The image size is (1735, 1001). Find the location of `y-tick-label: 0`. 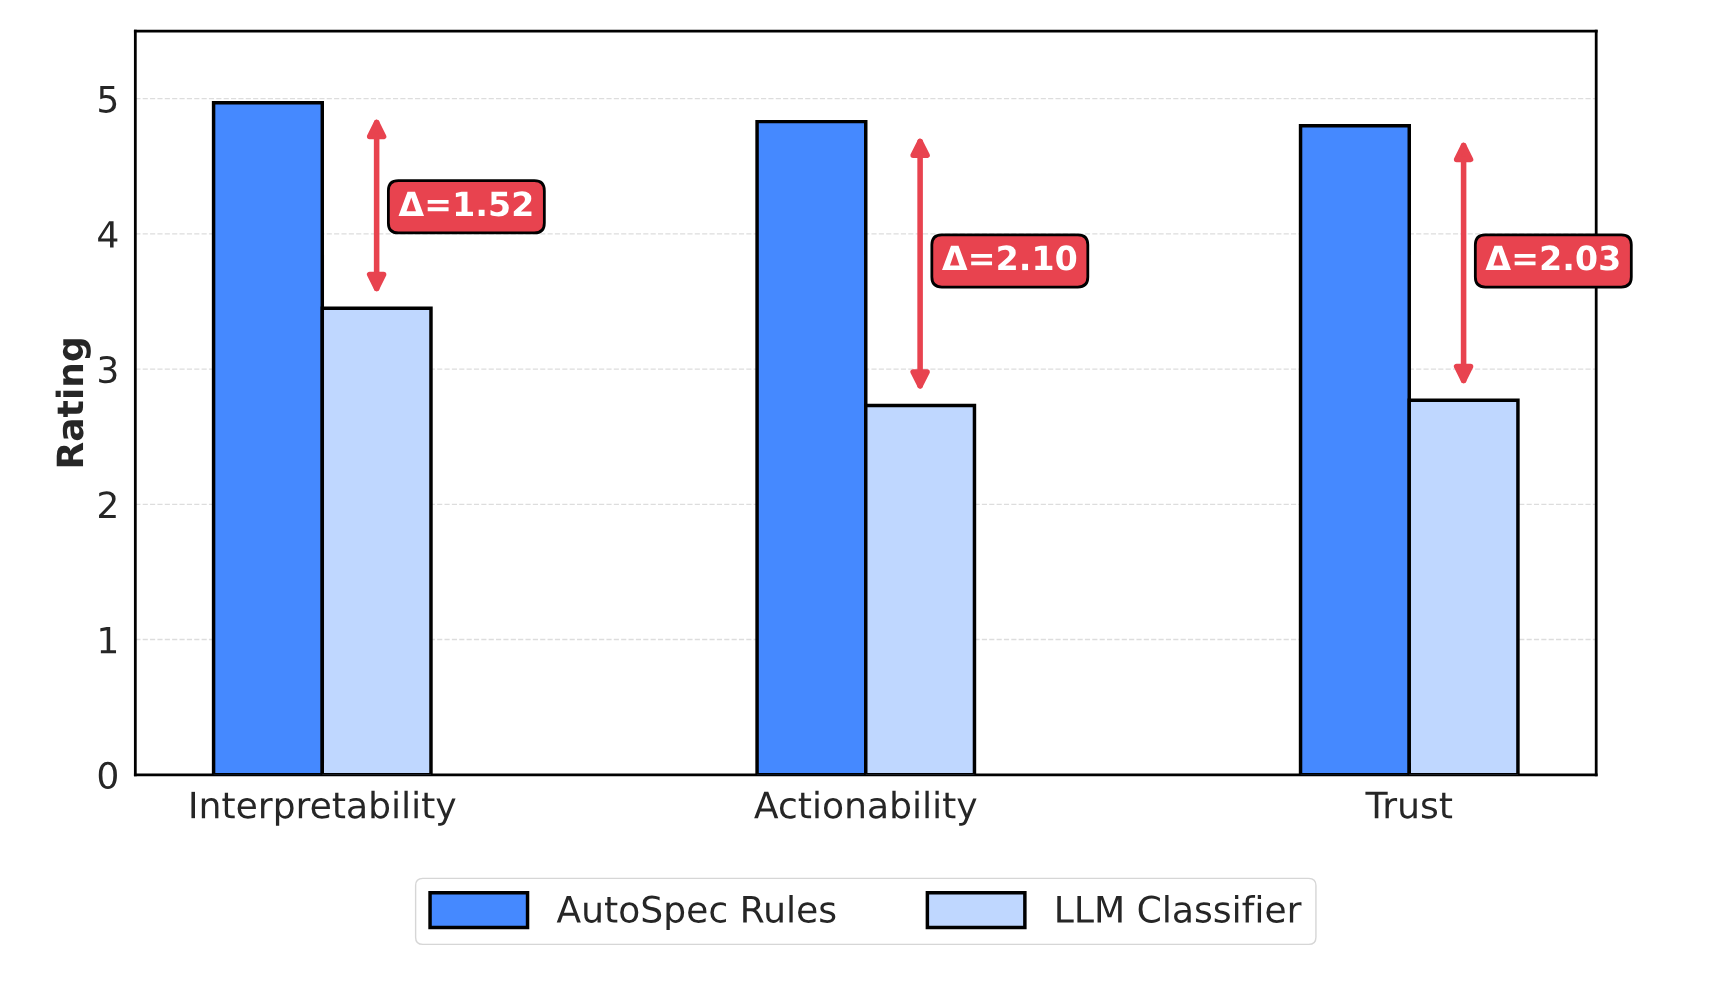

y-tick-label: 0 is located at coordinates (107, 775).